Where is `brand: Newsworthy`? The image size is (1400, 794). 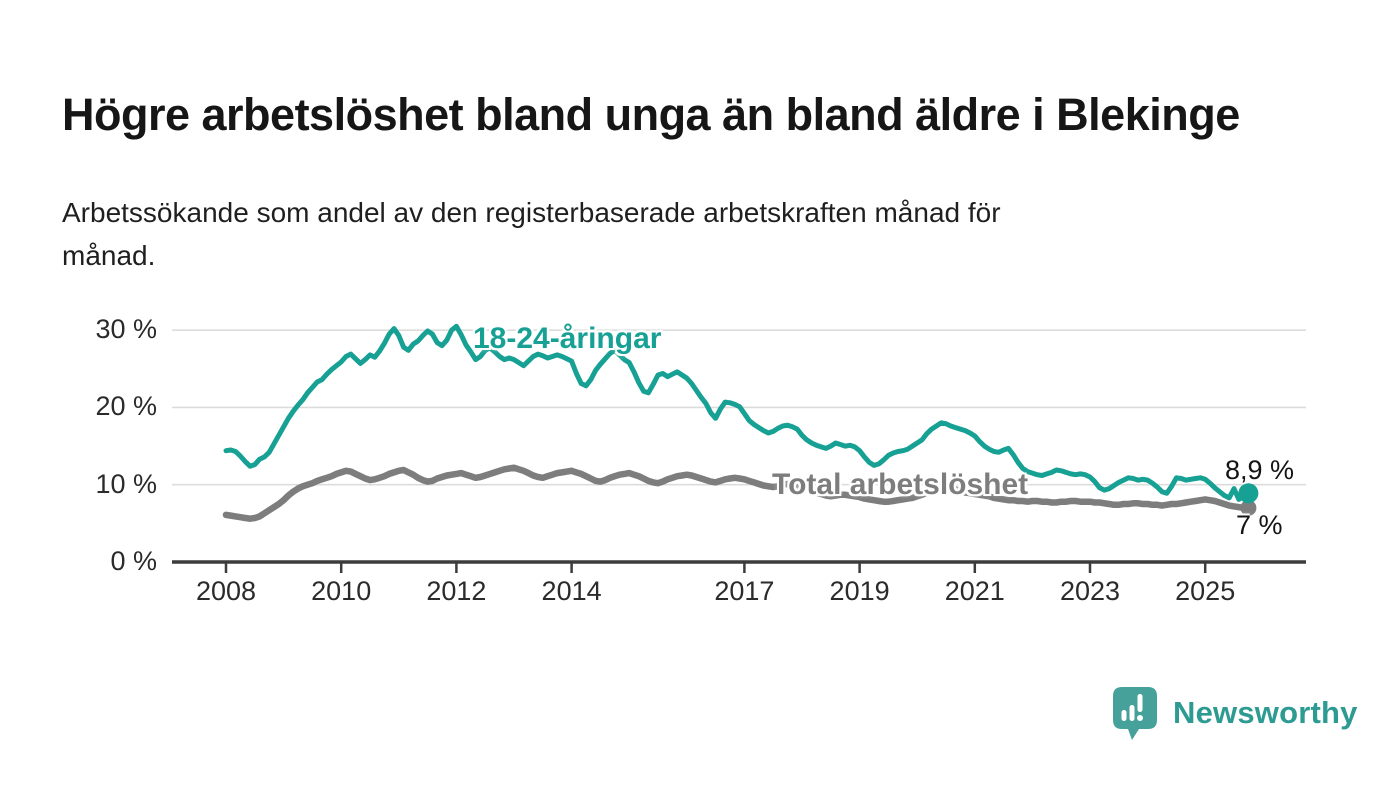
brand: Newsworthy is located at coordinates (1233, 713).